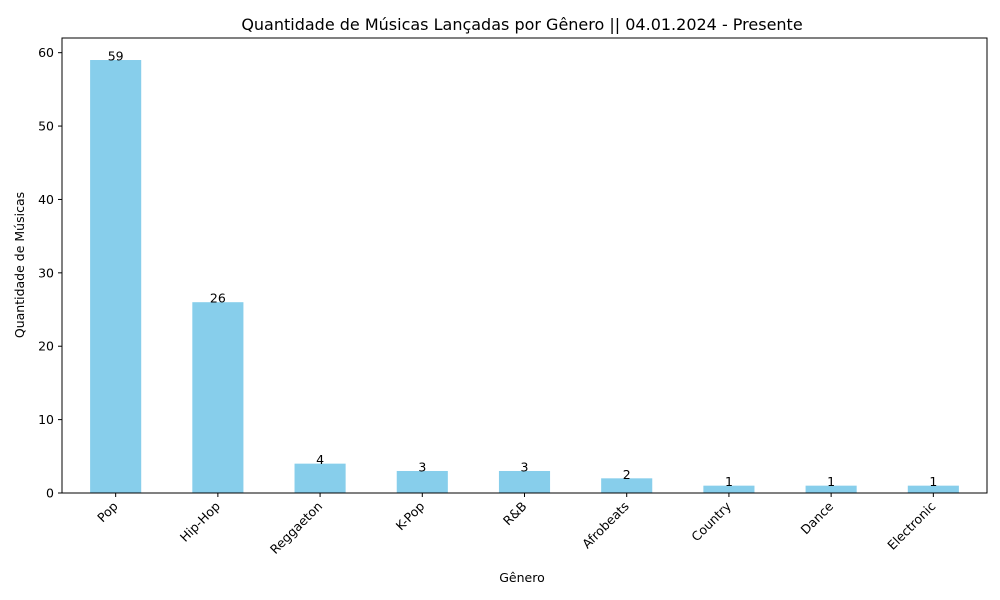 This screenshot has width=1000, height=600. I want to click on y-axis-label: Quantidade de Músicas, so click(19, 265).